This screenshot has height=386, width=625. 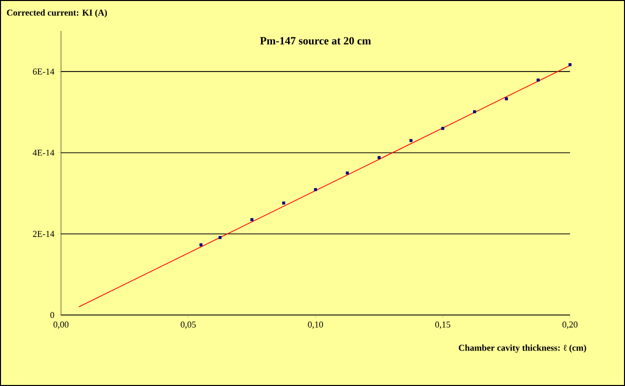 What do you see at coordinates (43, 153) in the screenshot?
I see `y-tick-label: 4E-14` at bounding box center [43, 153].